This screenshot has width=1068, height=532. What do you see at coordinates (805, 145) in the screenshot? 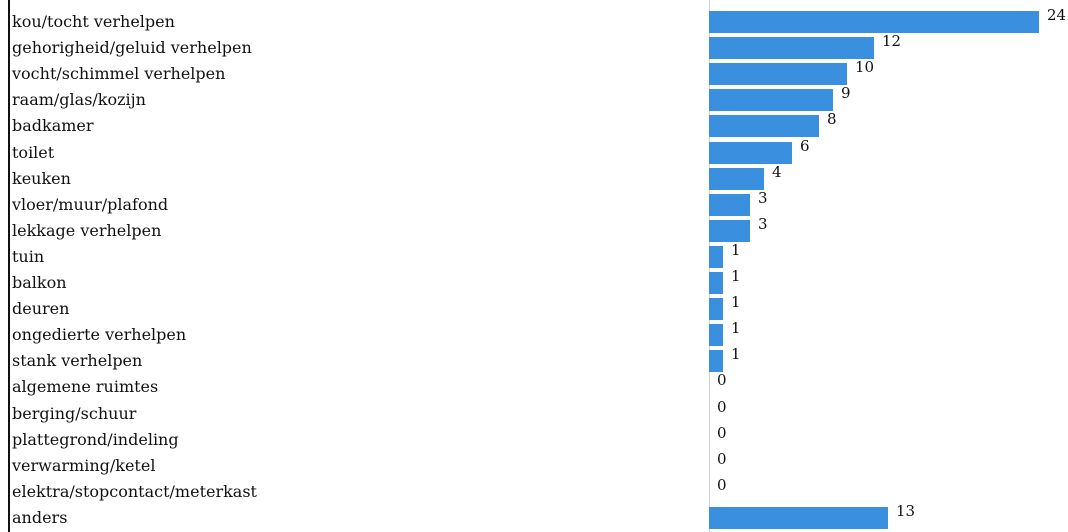
I see `value-label: 6` at bounding box center [805, 145].